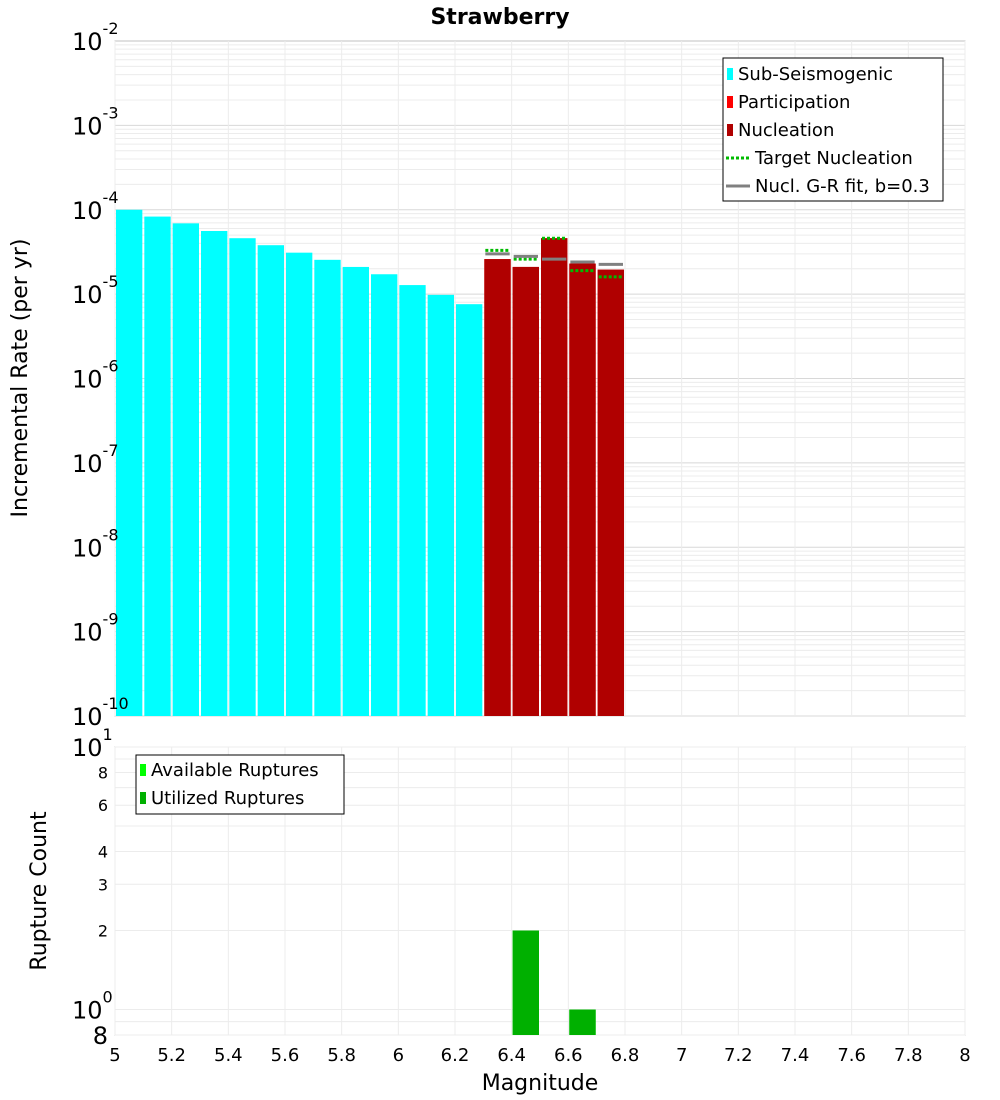  I want to click on x-tick-label: 7, so click(681, 1055).